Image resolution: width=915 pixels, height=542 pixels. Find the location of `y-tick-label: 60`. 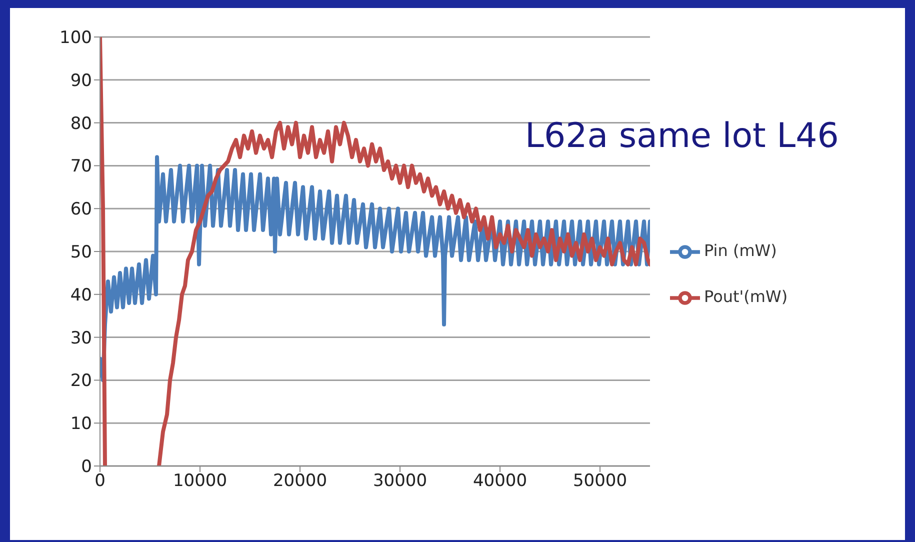

y-tick-label: 60 is located at coordinates (81, 210).